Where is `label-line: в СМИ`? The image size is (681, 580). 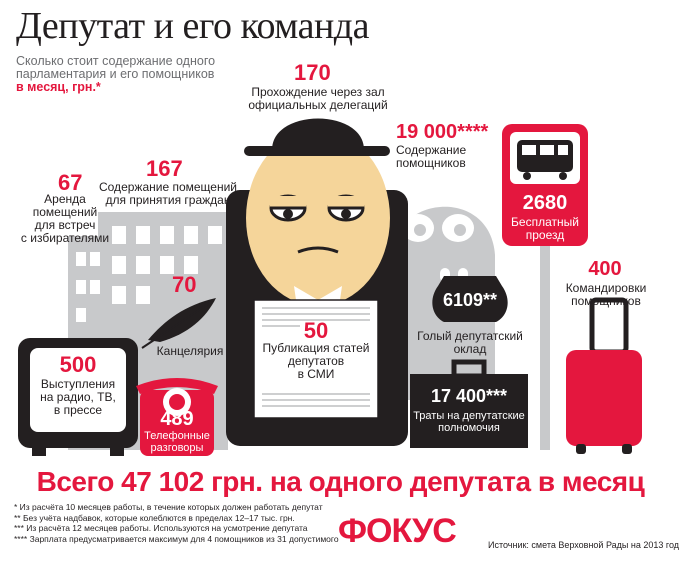 label-line: в СМИ is located at coordinates (316, 374).